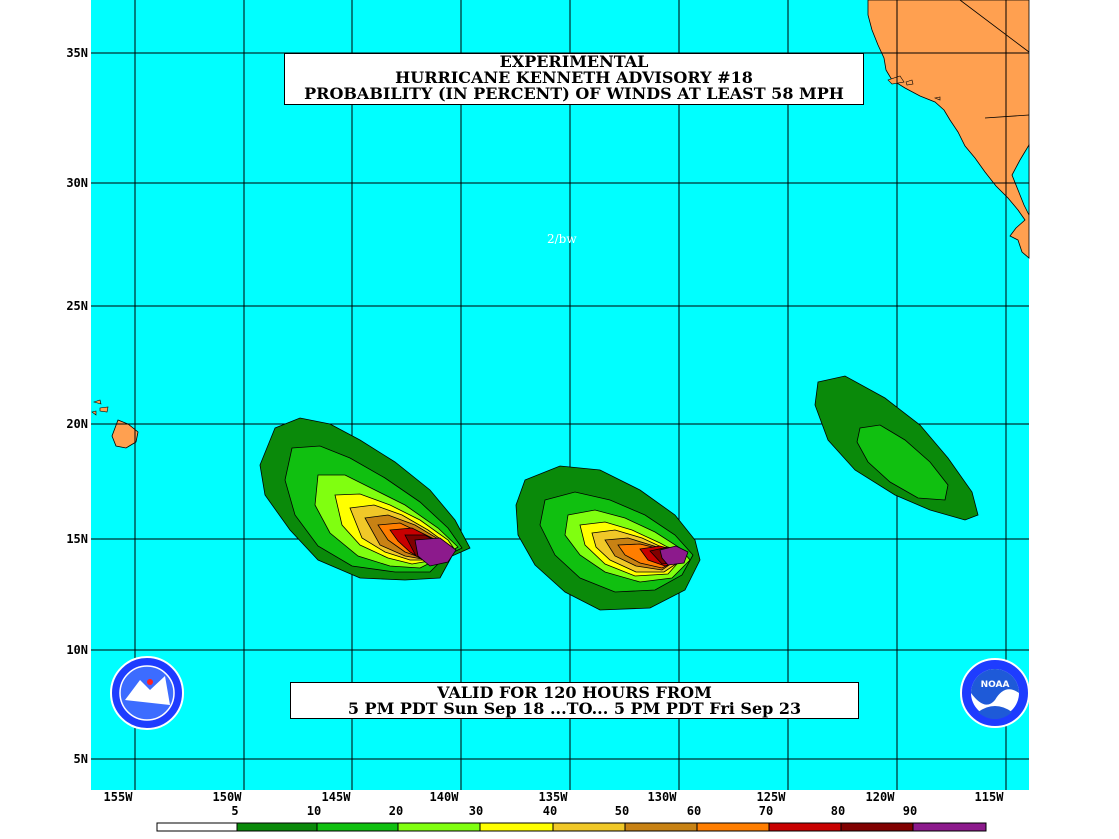 The height and width of the screenshot is (839, 1119). I want to click on legend-value: 10, so click(314, 811).